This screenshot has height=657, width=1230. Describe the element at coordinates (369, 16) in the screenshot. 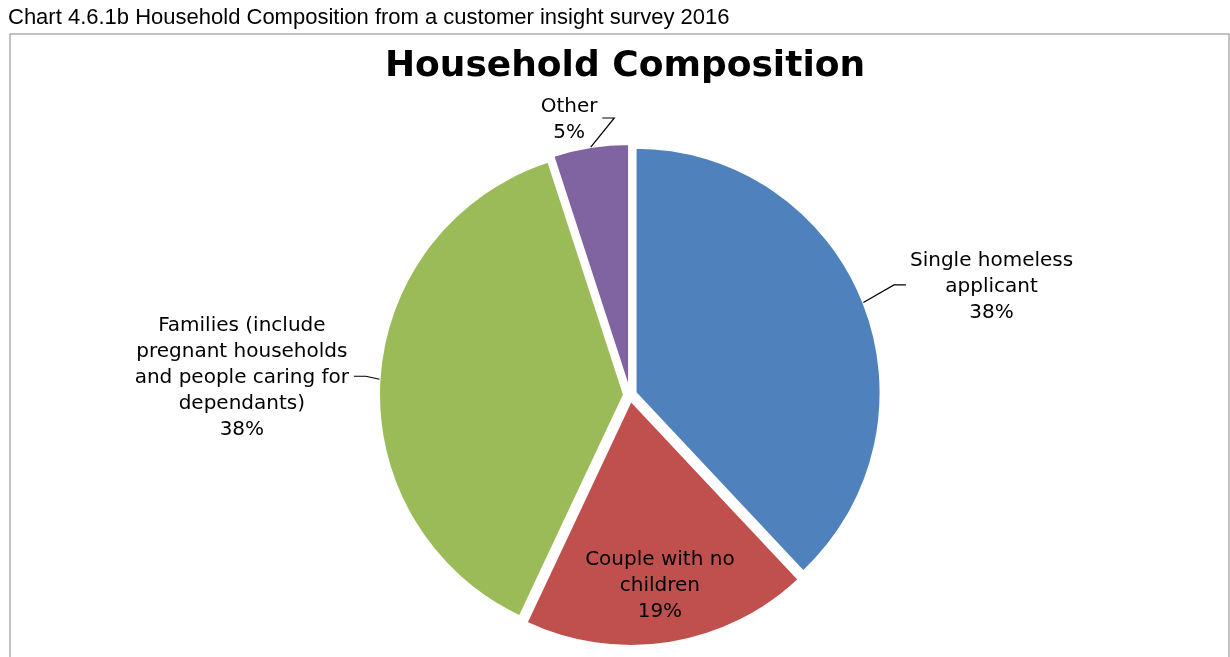

I see `caption: Chart 4.6.1b Household Composition from a customer insight survey 2016` at that location.